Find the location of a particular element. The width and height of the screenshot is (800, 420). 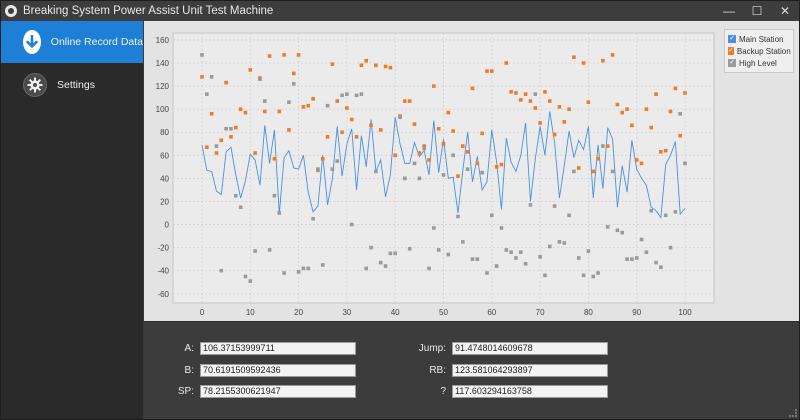

field-sp-label: SP: is located at coordinates (185, 391).